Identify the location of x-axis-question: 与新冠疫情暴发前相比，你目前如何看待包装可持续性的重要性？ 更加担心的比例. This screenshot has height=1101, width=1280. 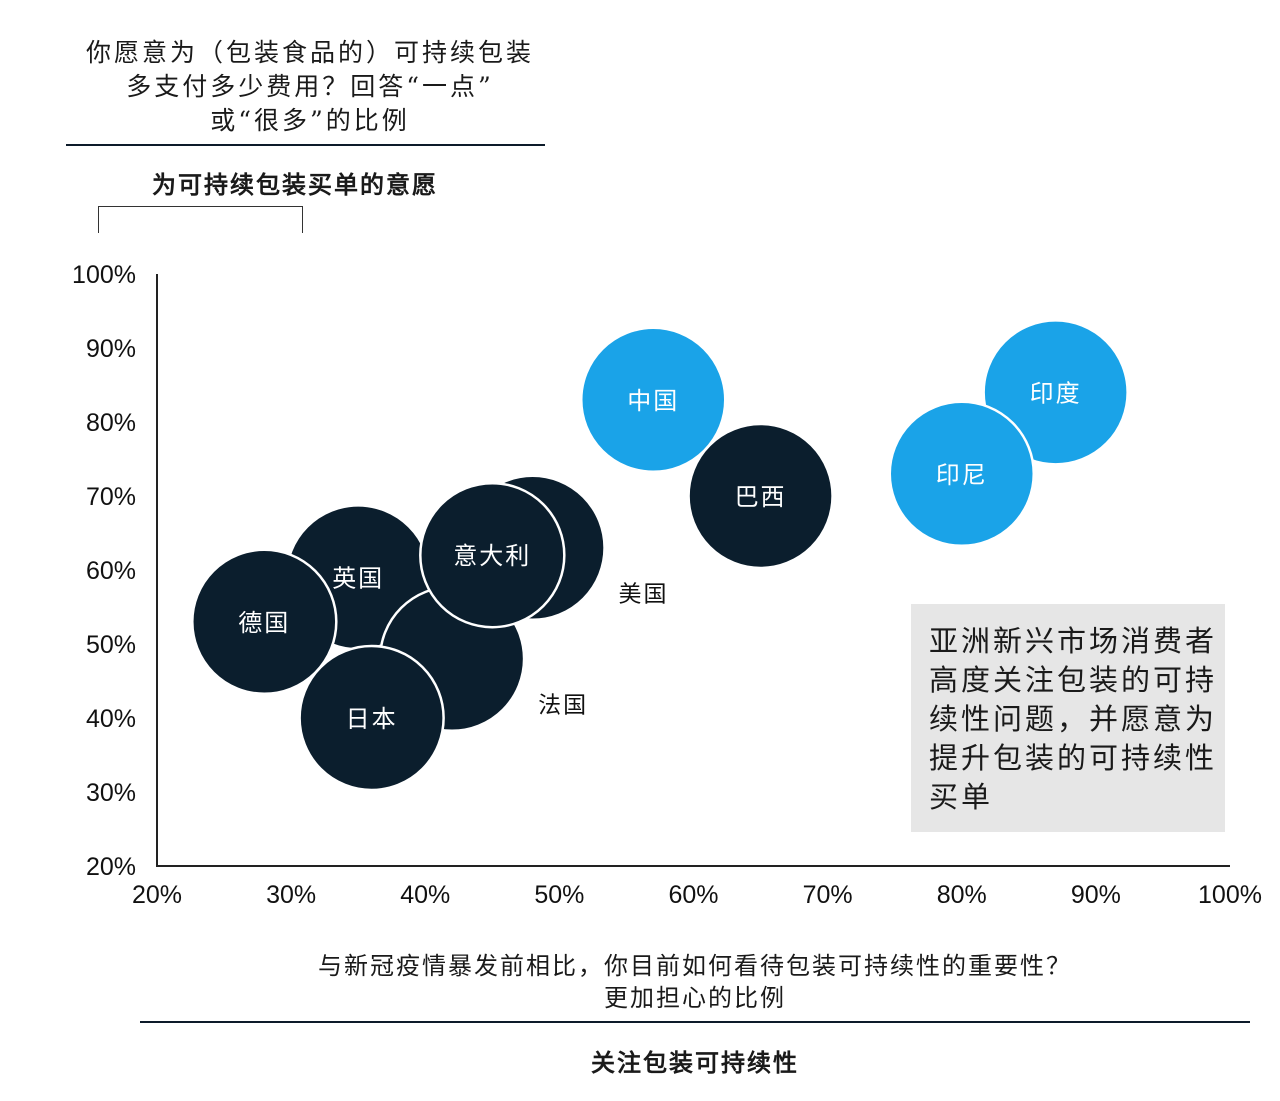
(695, 982).